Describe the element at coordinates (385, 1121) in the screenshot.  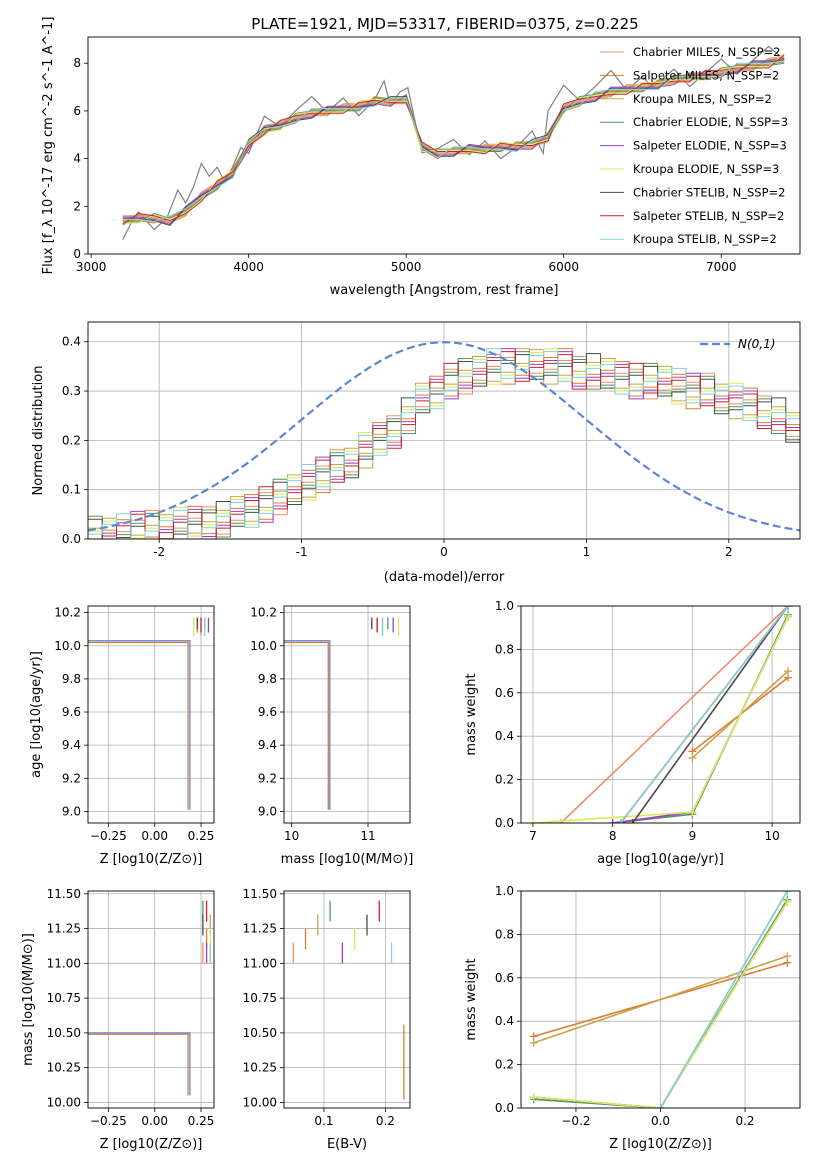
I see `x-tick-label: 0.2` at that location.